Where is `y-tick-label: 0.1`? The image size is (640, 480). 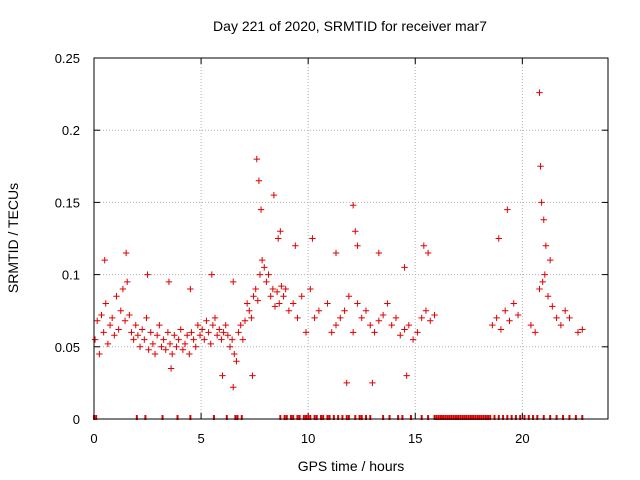 y-tick-label: 0.1 is located at coordinates (71, 275).